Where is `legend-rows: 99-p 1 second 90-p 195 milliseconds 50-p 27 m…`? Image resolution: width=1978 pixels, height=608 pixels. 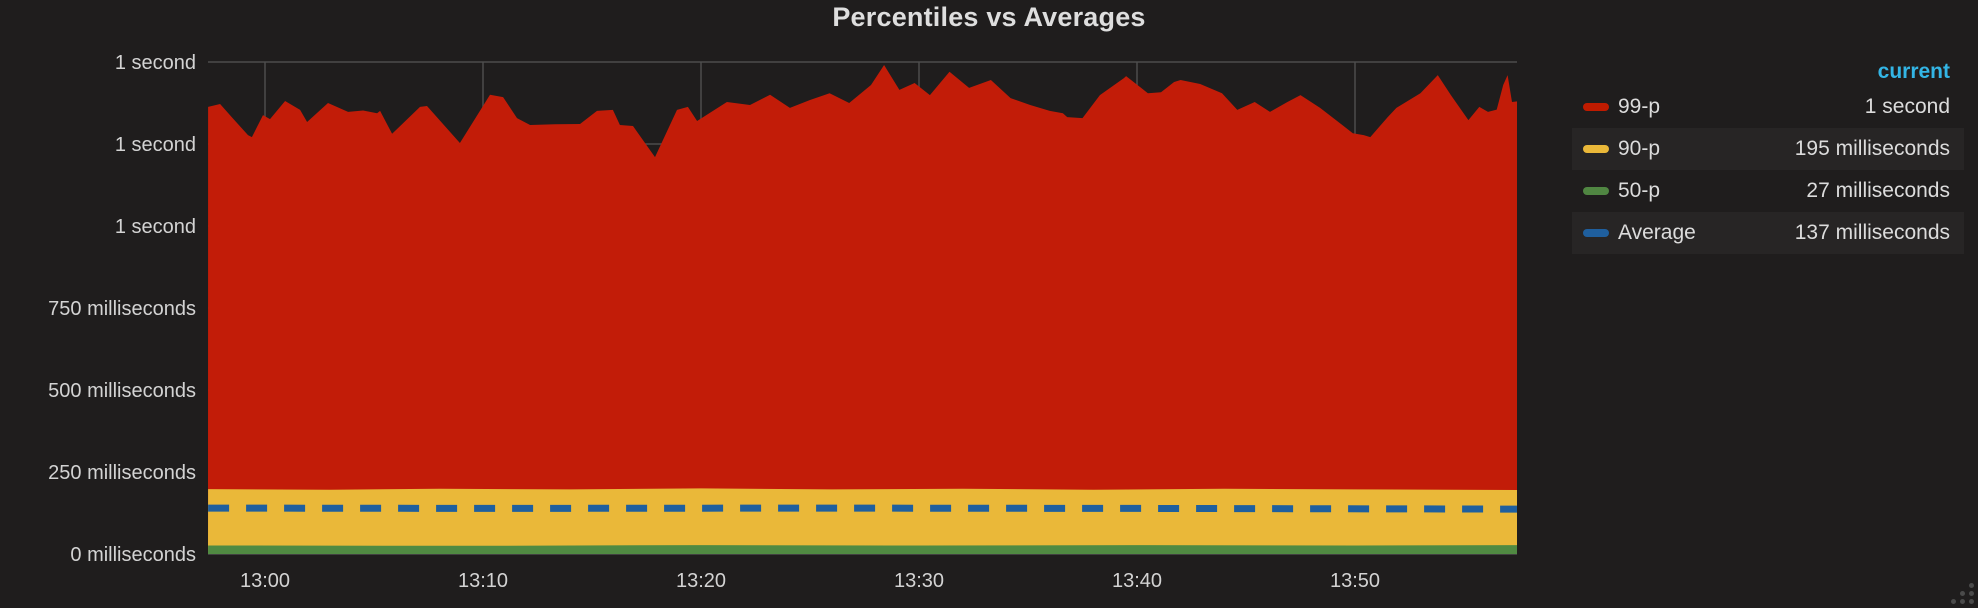 legend-rows: 99-p 1 second 90-p 195 milliseconds 50-p 27 m… is located at coordinates (1768, 170).